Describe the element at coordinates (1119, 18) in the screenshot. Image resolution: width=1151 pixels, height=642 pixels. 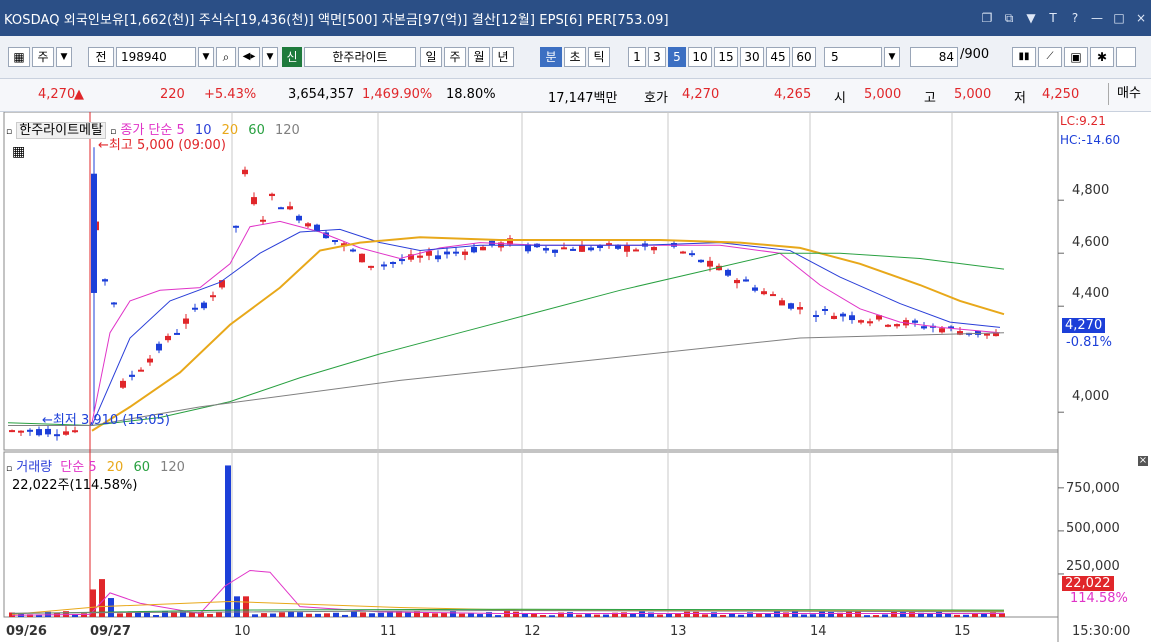
I see `maximize-icon: □` at that location.